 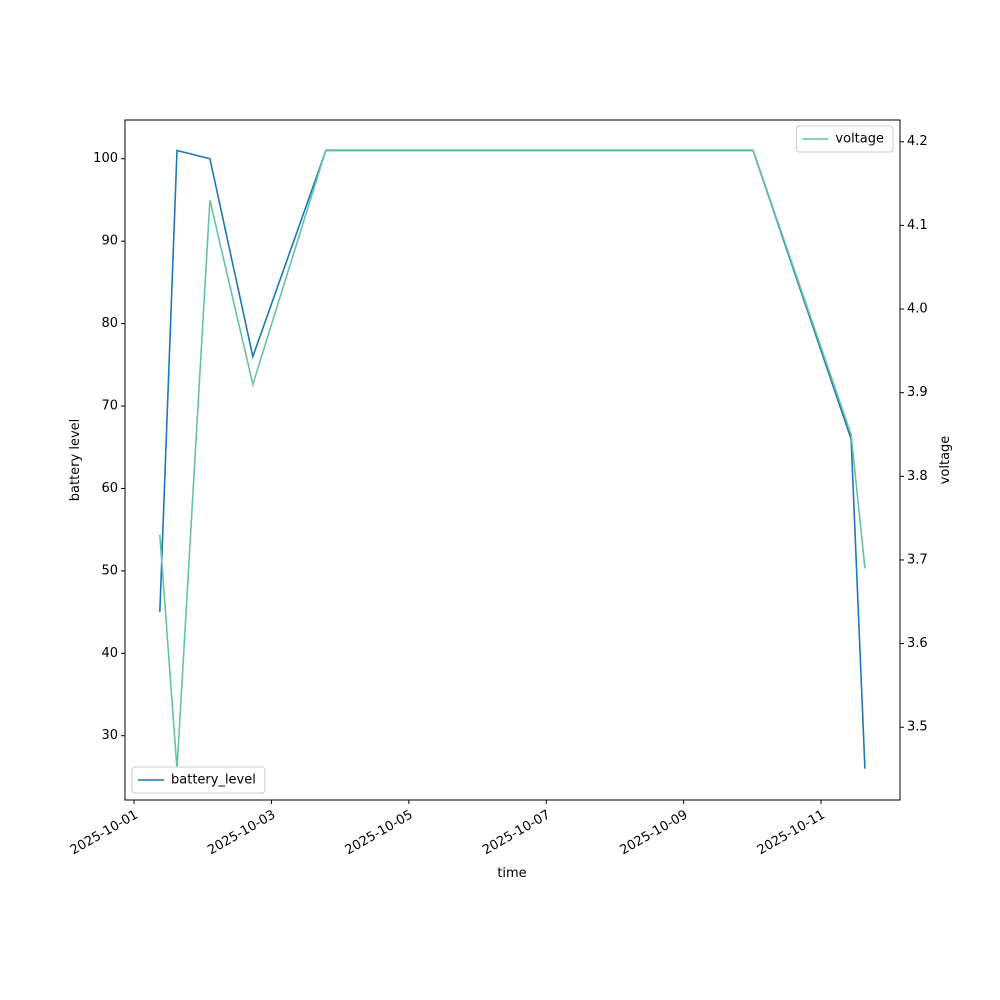 What do you see at coordinates (104, 833) in the screenshot?
I see `x-tick-label: 2025-10-01` at bounding box center [104, 833].